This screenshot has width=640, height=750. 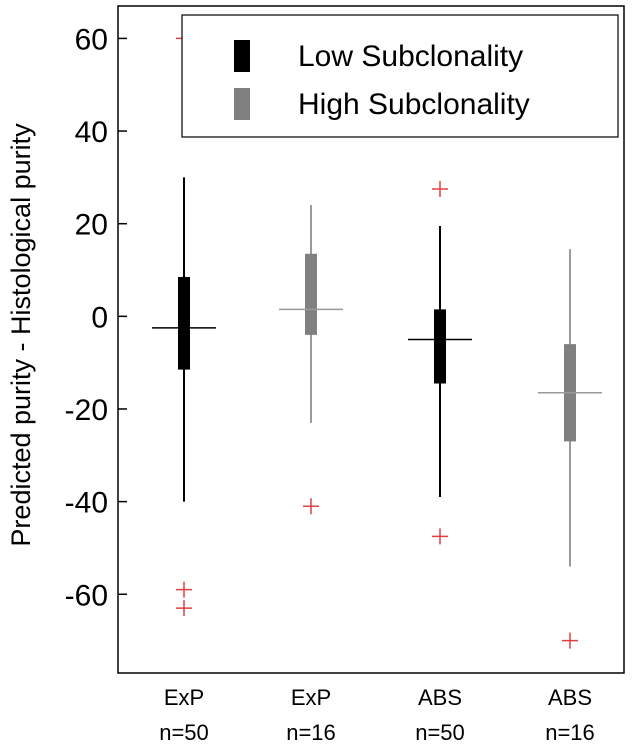 What do you see at coordinates (414, 104) in the screenshot?
I see `legend-label-high: High Subclonality` at bounding box center [414, 104].